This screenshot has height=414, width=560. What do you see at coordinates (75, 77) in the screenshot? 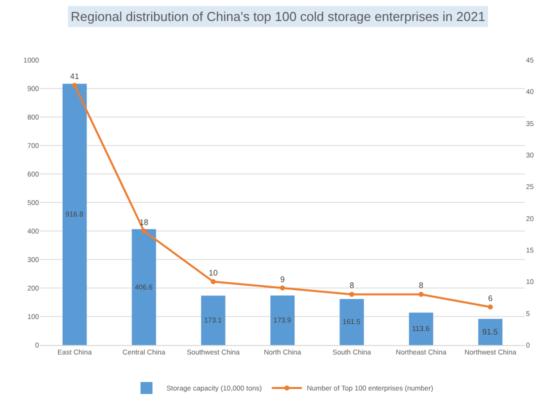
I see `data-label: 41` at bounding box center [75, 77].